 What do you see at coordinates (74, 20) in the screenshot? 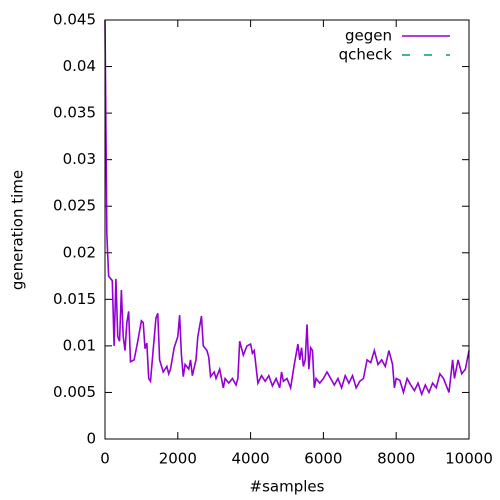
I see `y-tick-label: 0.045` at bounding box center [74, 20].